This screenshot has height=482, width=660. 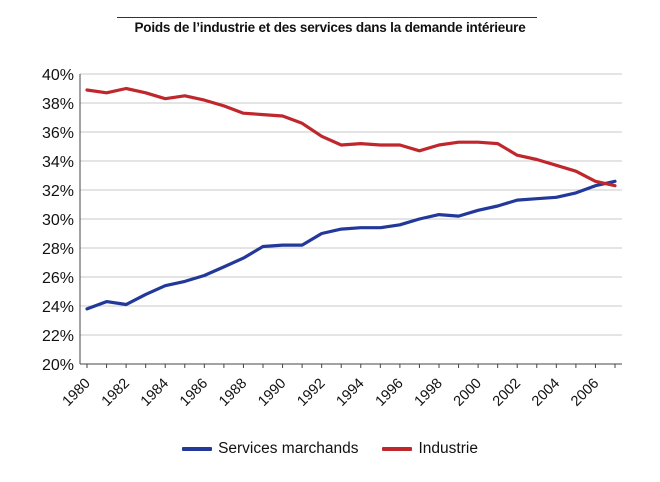 What do you see at coordinates (397, 449) in the screenshot?
I see `legend-swatch-industrie` at bounding box center [397, 449].